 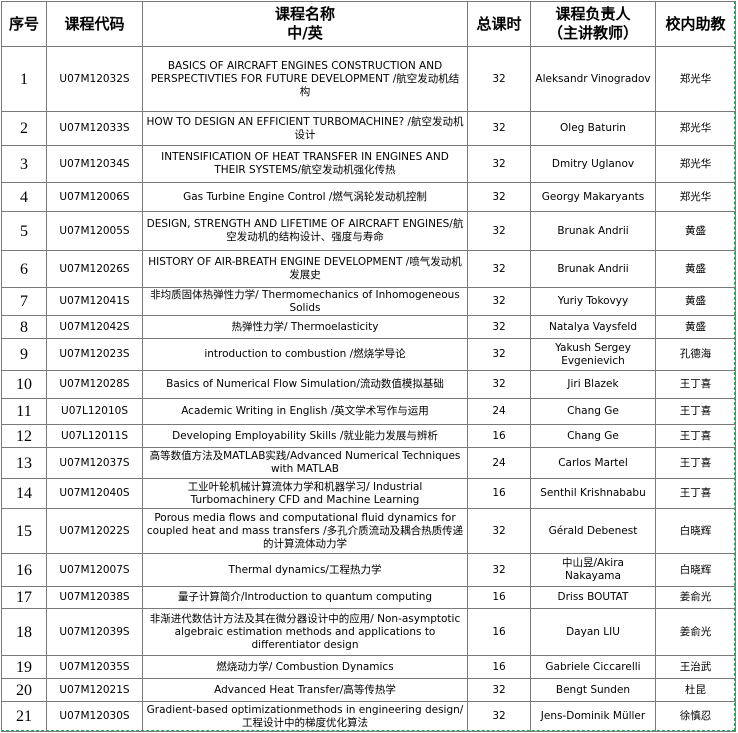 I want to click on course-code: U07M12023S, so click(x=94, y=354).